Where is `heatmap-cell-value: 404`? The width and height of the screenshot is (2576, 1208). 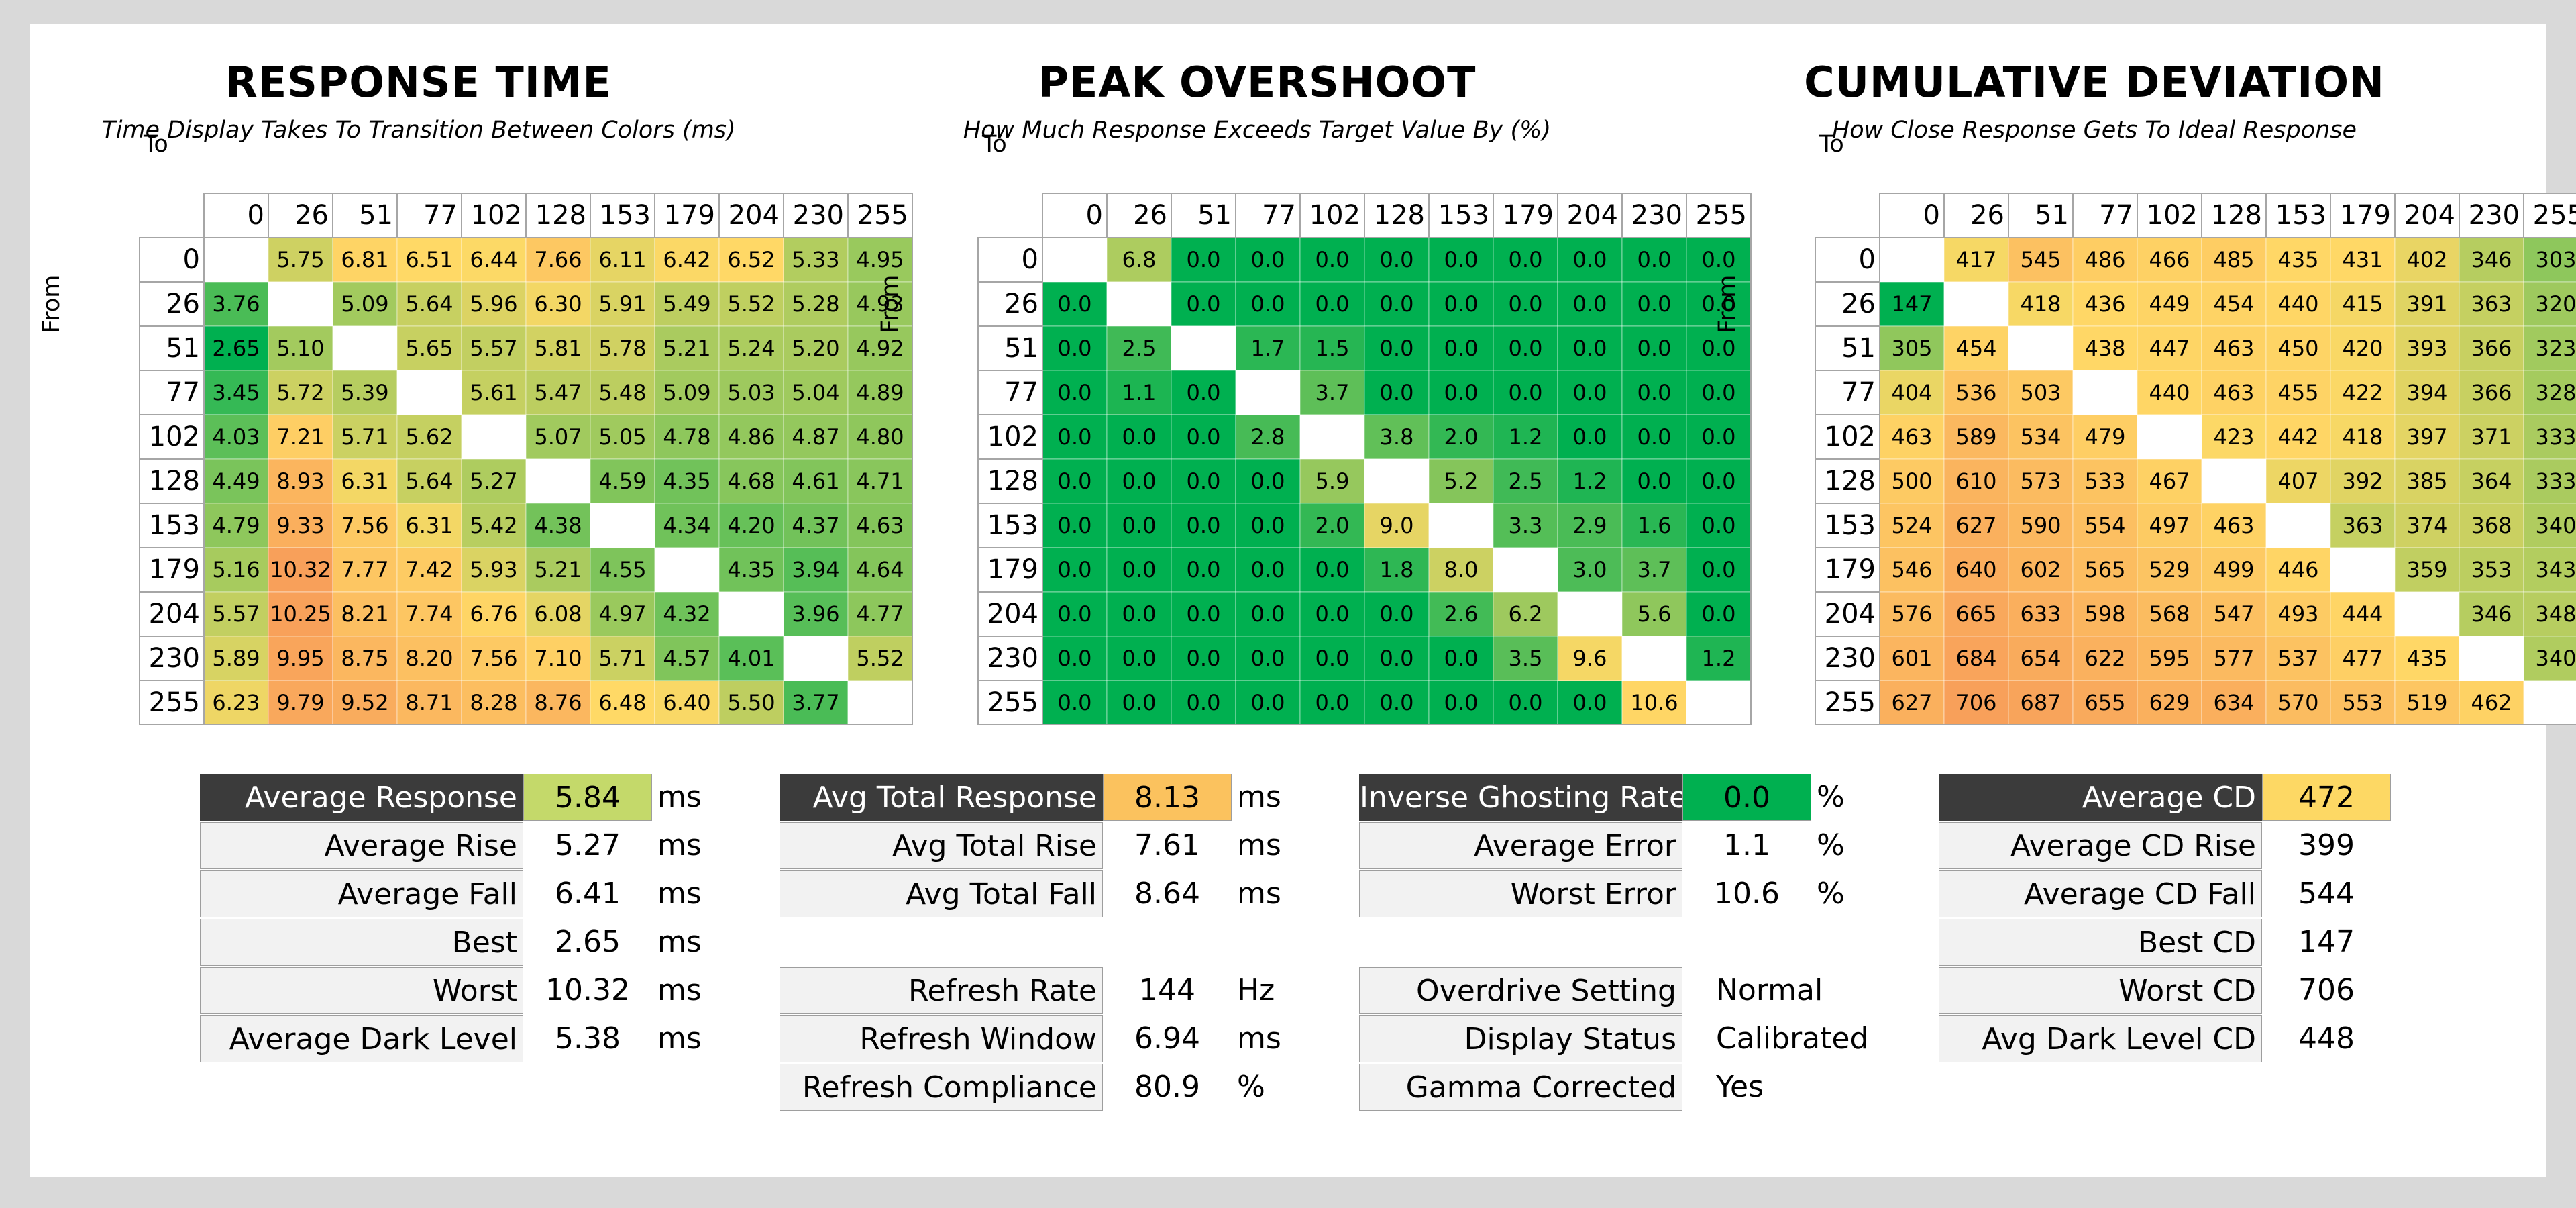
heatmap-cell-value: 404 is located at coordinates (1911, 393).